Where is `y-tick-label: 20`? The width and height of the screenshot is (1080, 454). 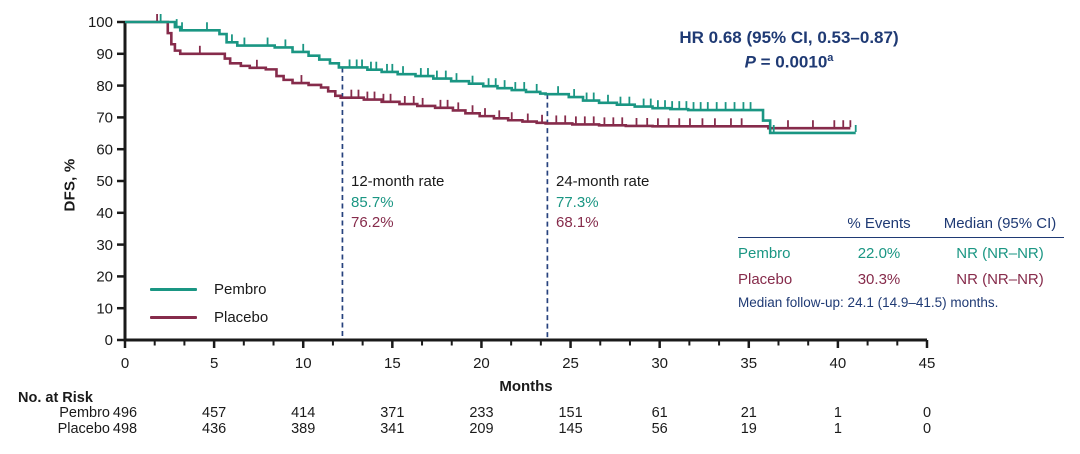
y-tick-label: 20 is located at coordinates (104, 277).